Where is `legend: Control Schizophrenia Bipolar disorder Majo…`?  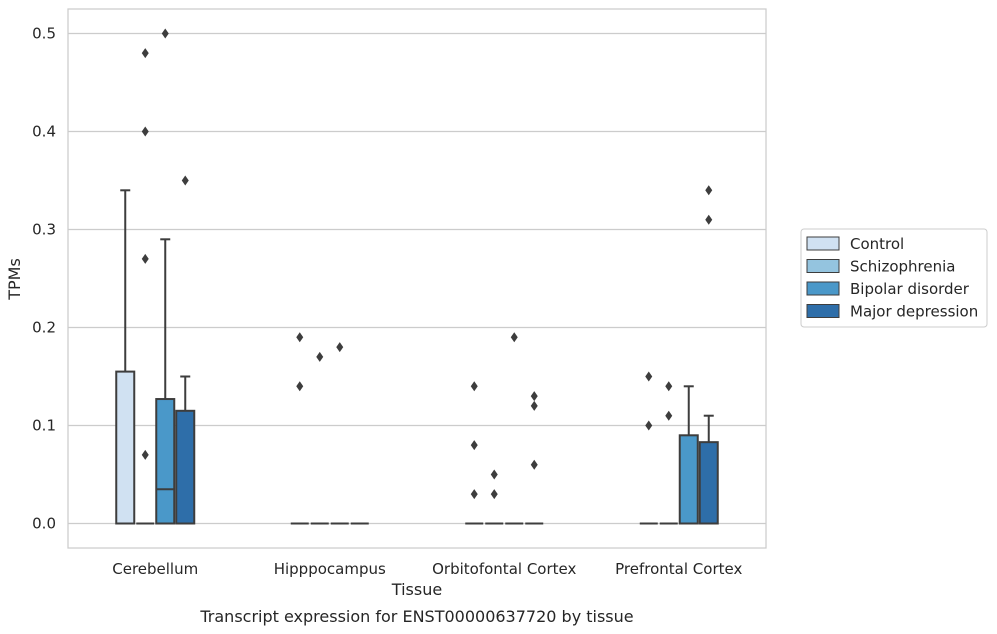 legend: Control Schizophrenia Bipolar disorder Majo… is located at coordinates (894, 278).